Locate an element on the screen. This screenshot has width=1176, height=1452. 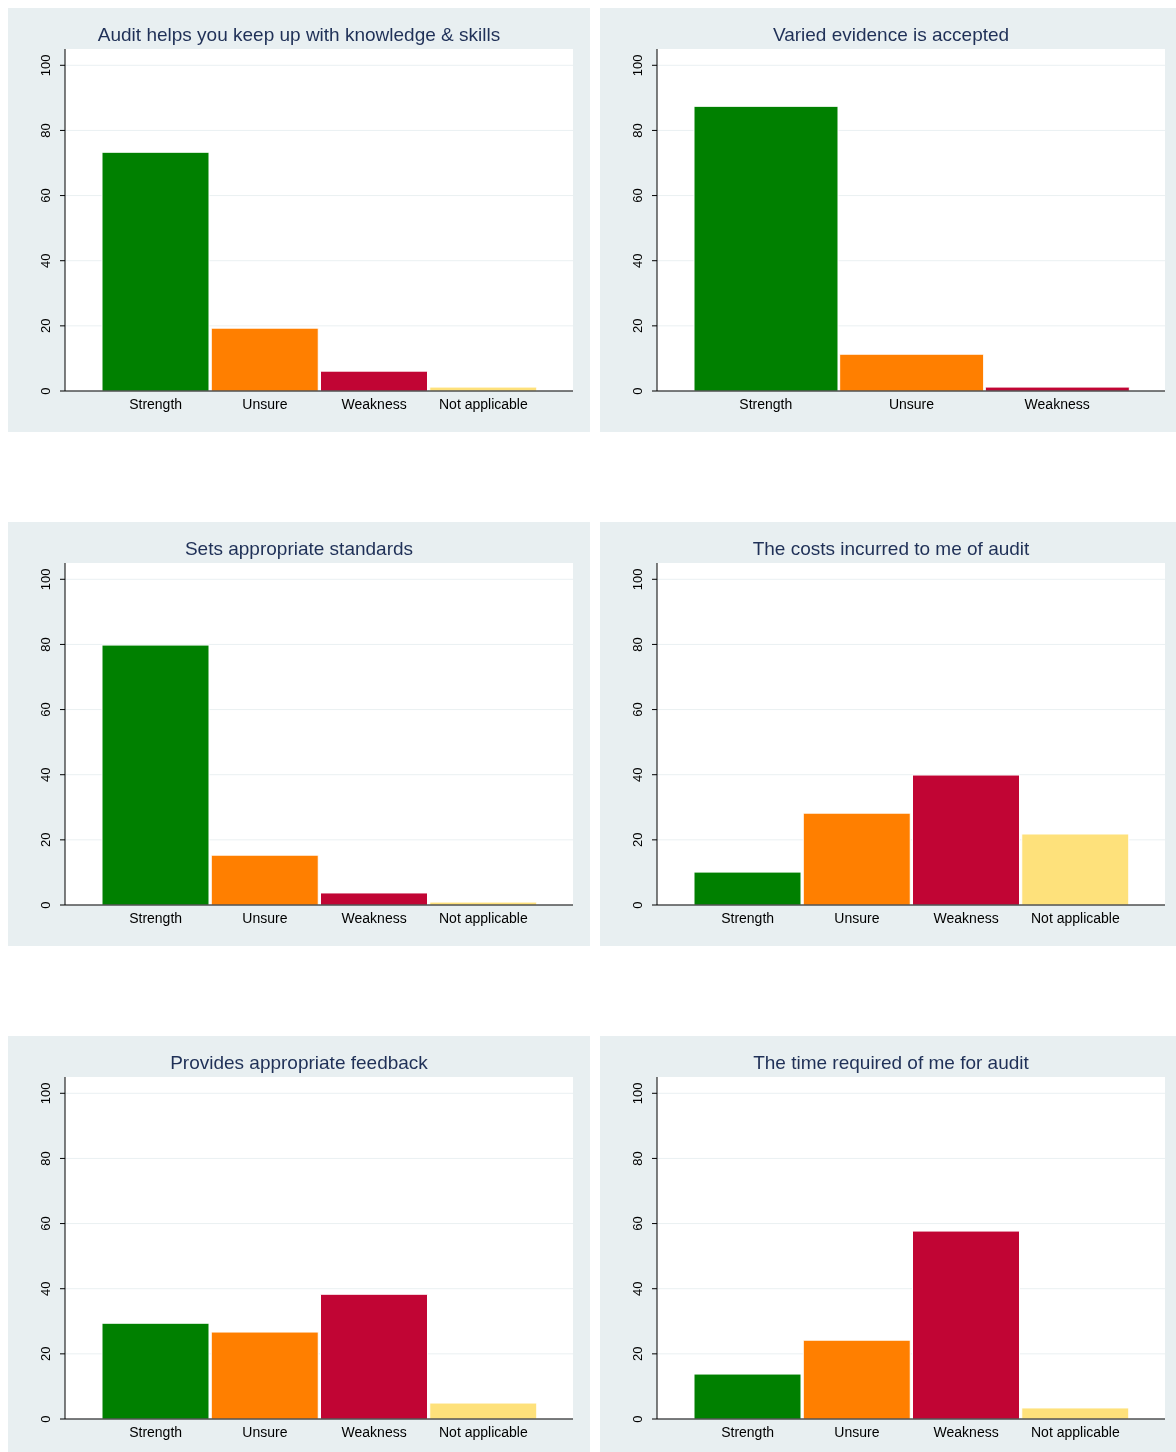
chart-title: Varied evidence is accepted is located at coordinates (891, 35).